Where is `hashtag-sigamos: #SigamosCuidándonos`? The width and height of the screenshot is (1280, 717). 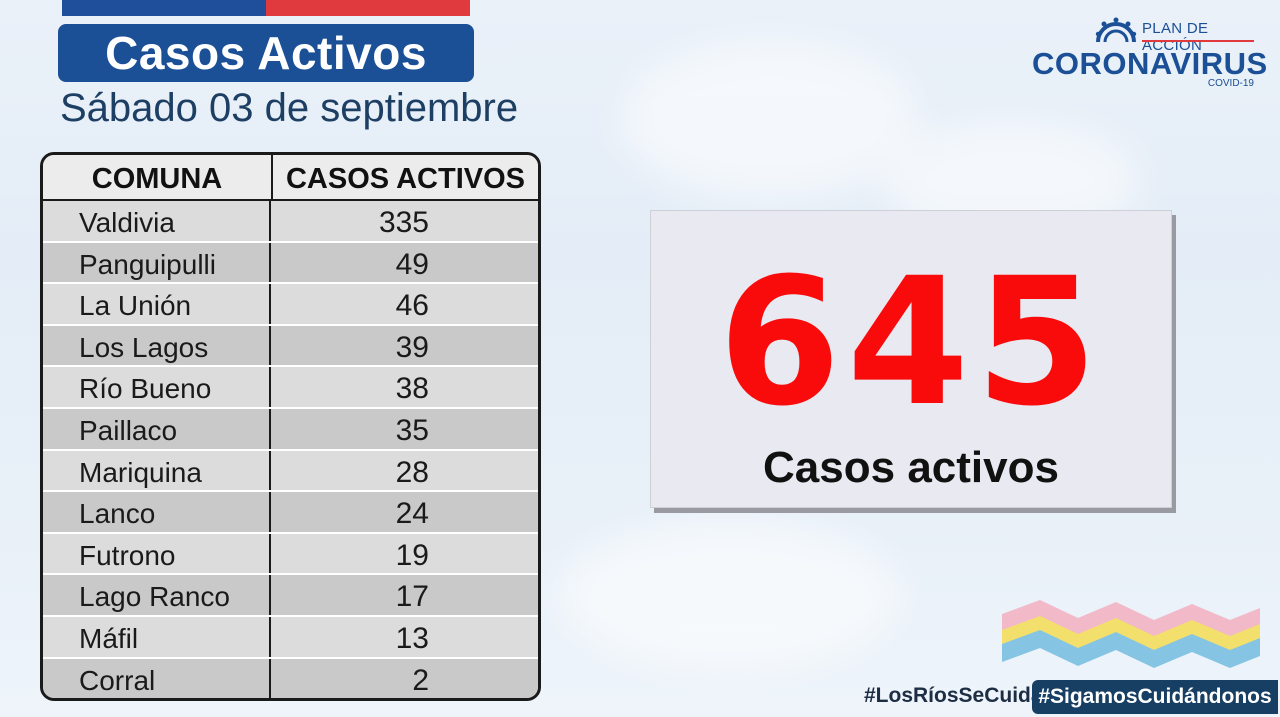 hashtag-sigamos: #SigamosCuidándonos is located at coordinates (1155, 697).